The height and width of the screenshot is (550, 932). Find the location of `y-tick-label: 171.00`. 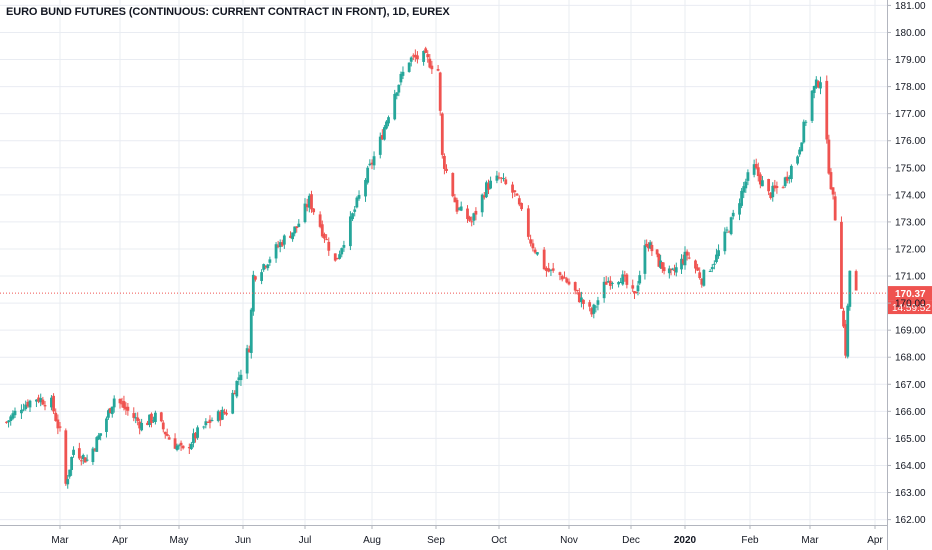

y-tick-label: 171.00 is located at coordinates (910, 277).